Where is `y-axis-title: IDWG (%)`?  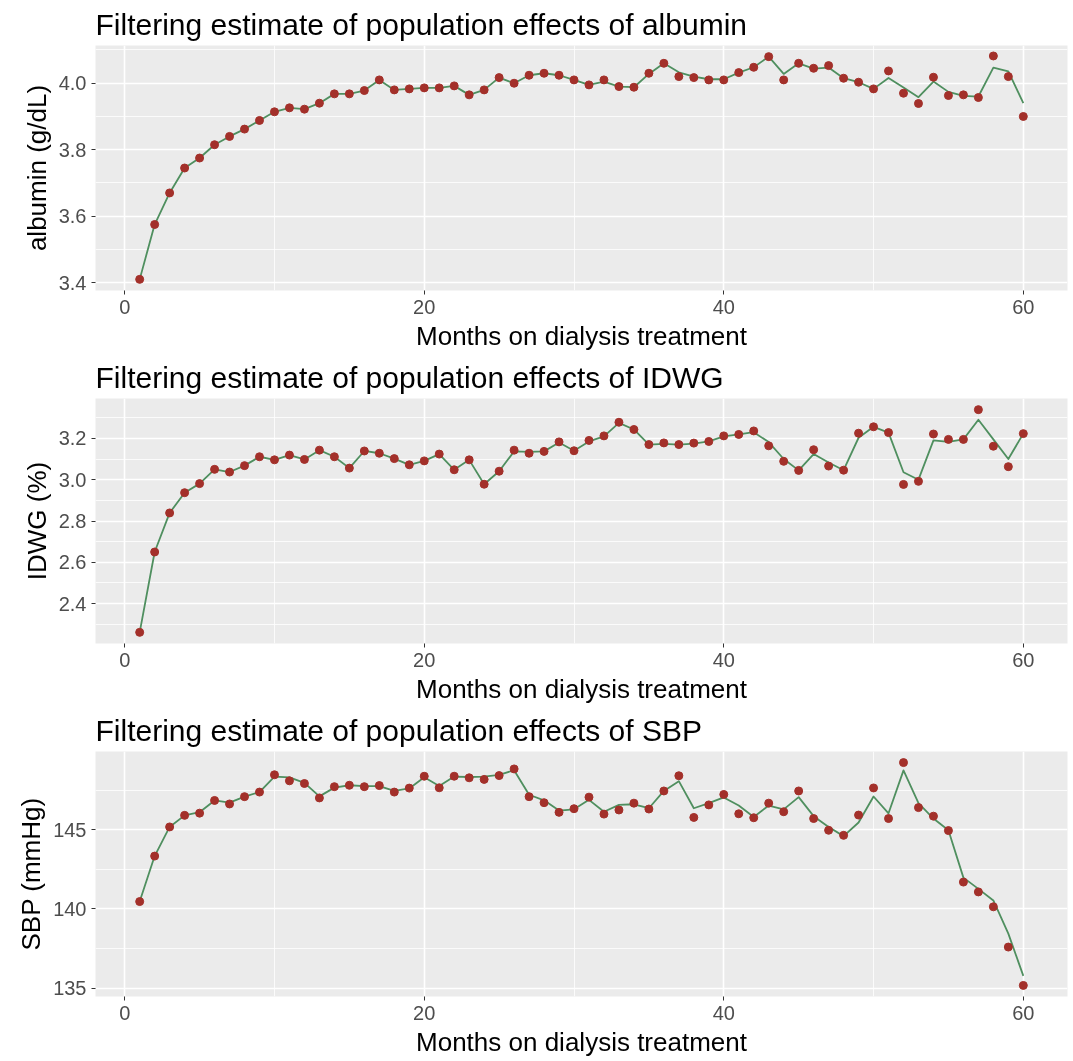 y-axis-title: IDWG (%) is located at coordinates (36, 521).